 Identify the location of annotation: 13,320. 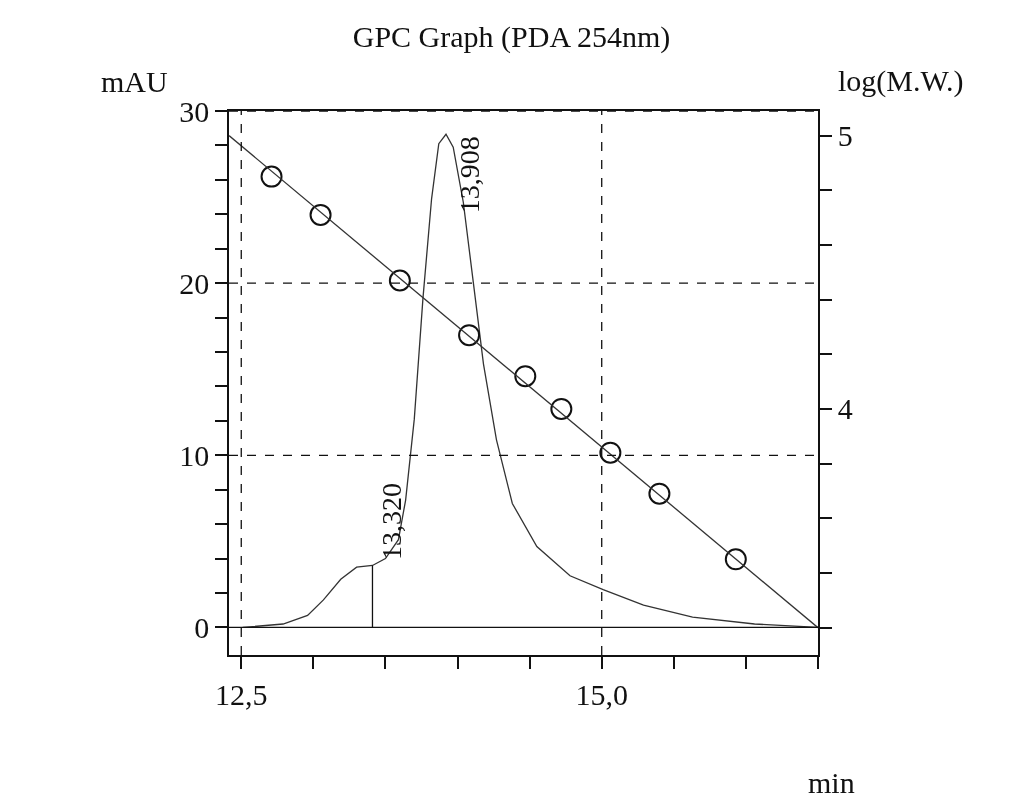
(391, 521).